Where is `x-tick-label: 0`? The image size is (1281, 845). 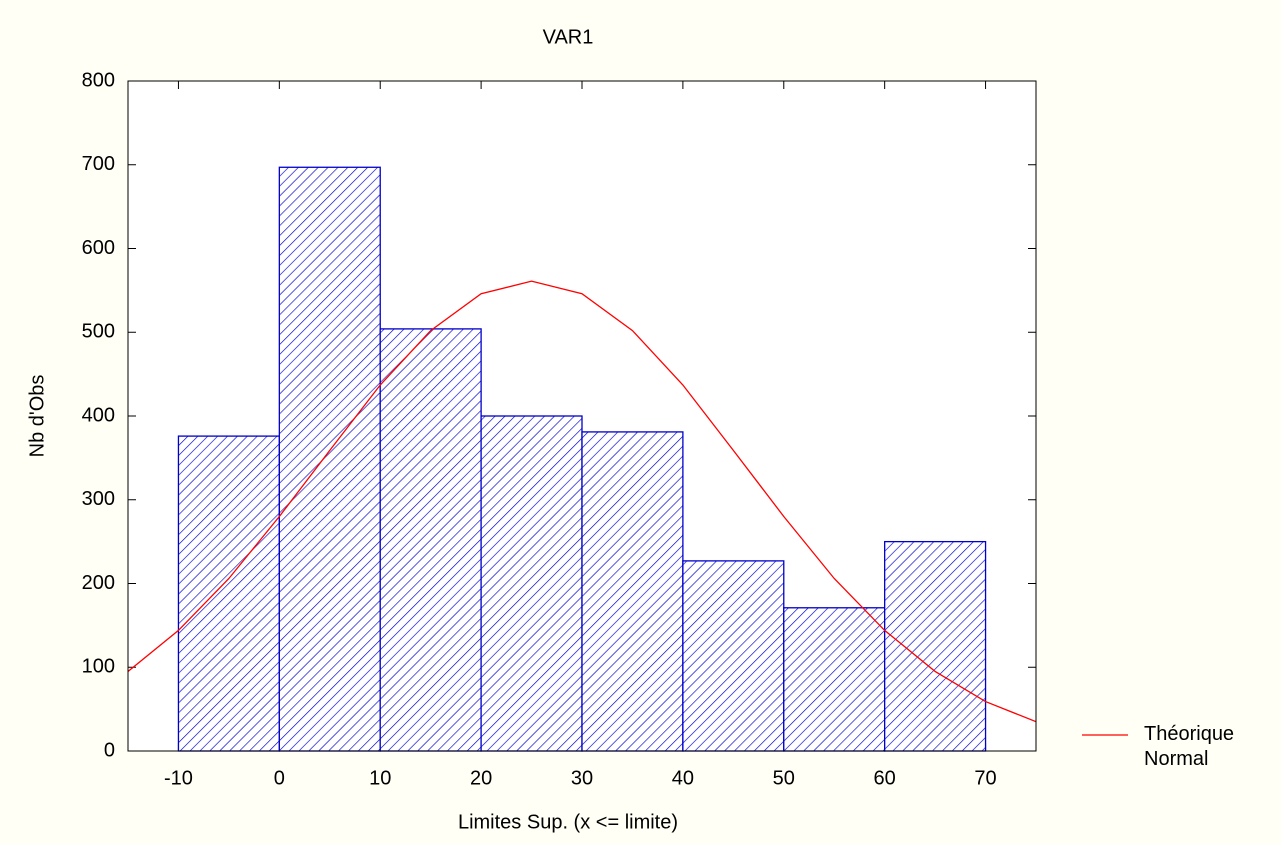 x-tick-label: 0 is located at coordinates (279, 778).